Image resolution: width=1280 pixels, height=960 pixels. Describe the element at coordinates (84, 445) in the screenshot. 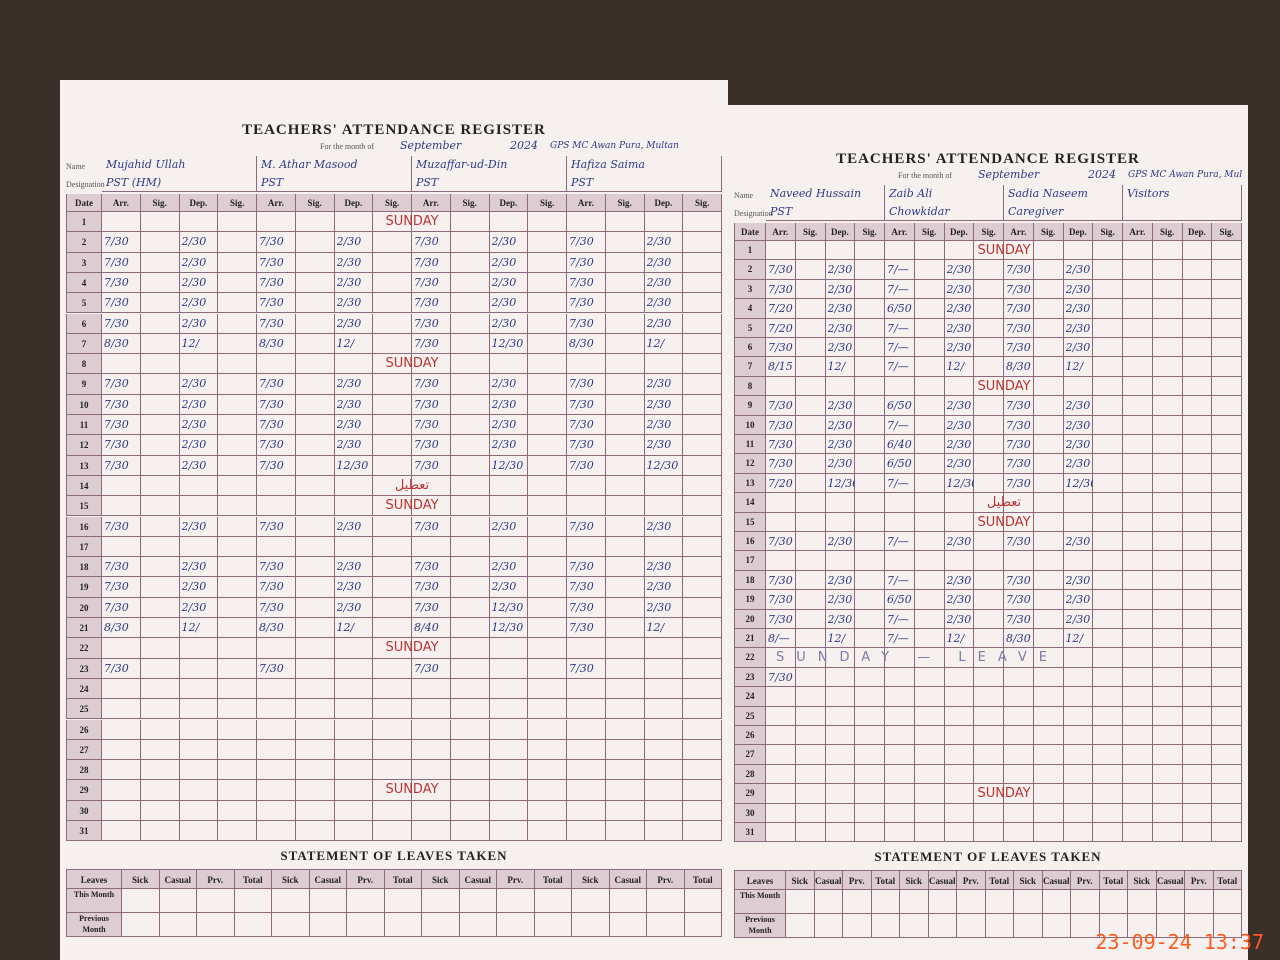

I see `date-cell: 12` at that location.